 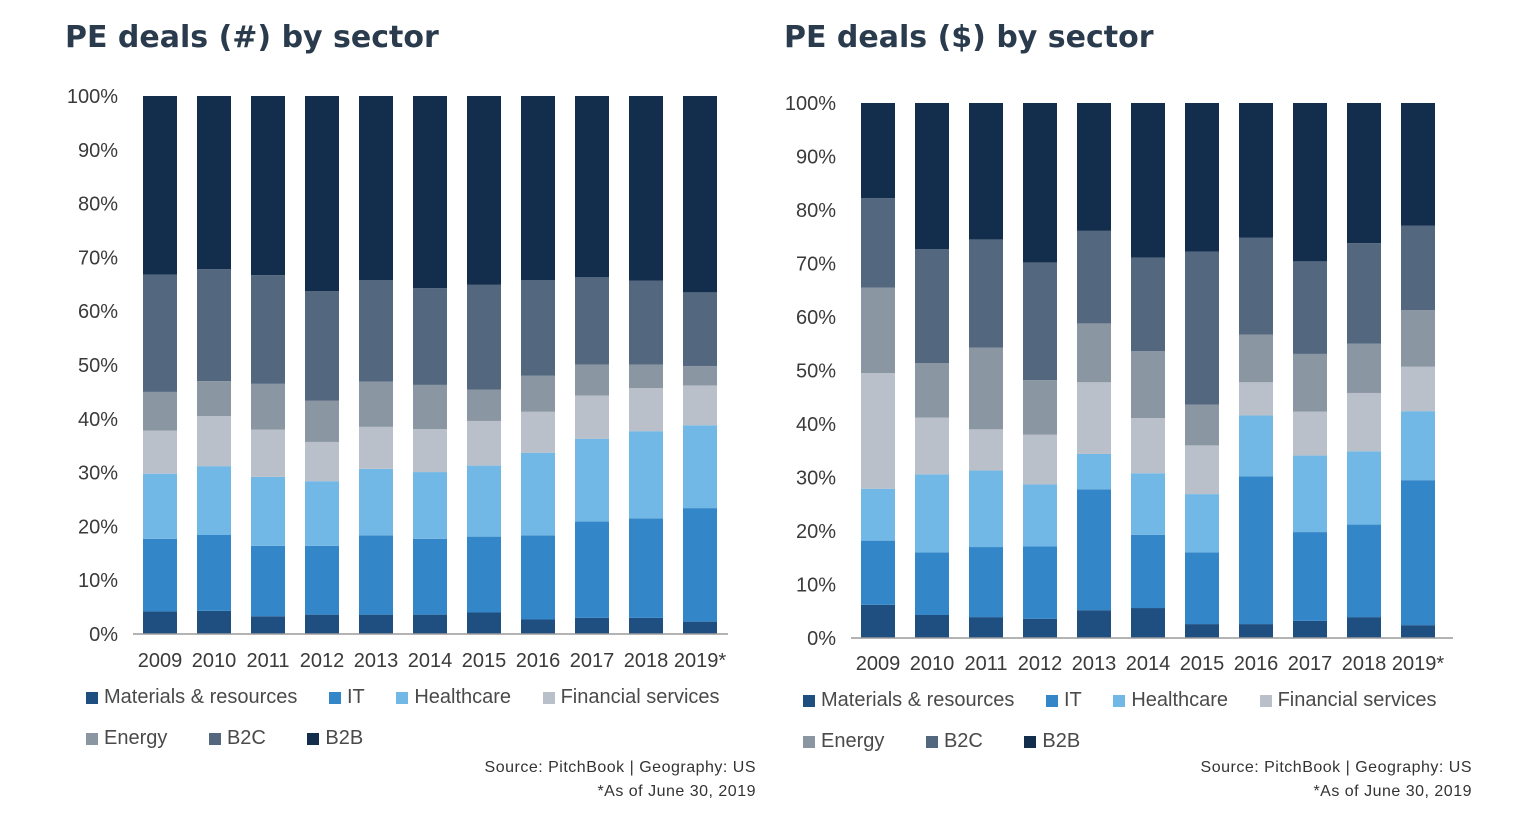 I want to click on bar-segment-b2c-2010, so click(x=214, y=325).